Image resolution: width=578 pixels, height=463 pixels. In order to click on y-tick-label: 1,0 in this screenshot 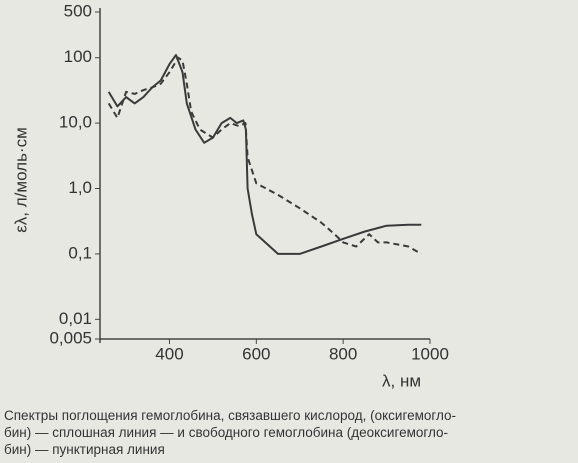, I will do `click(80, 187)`.